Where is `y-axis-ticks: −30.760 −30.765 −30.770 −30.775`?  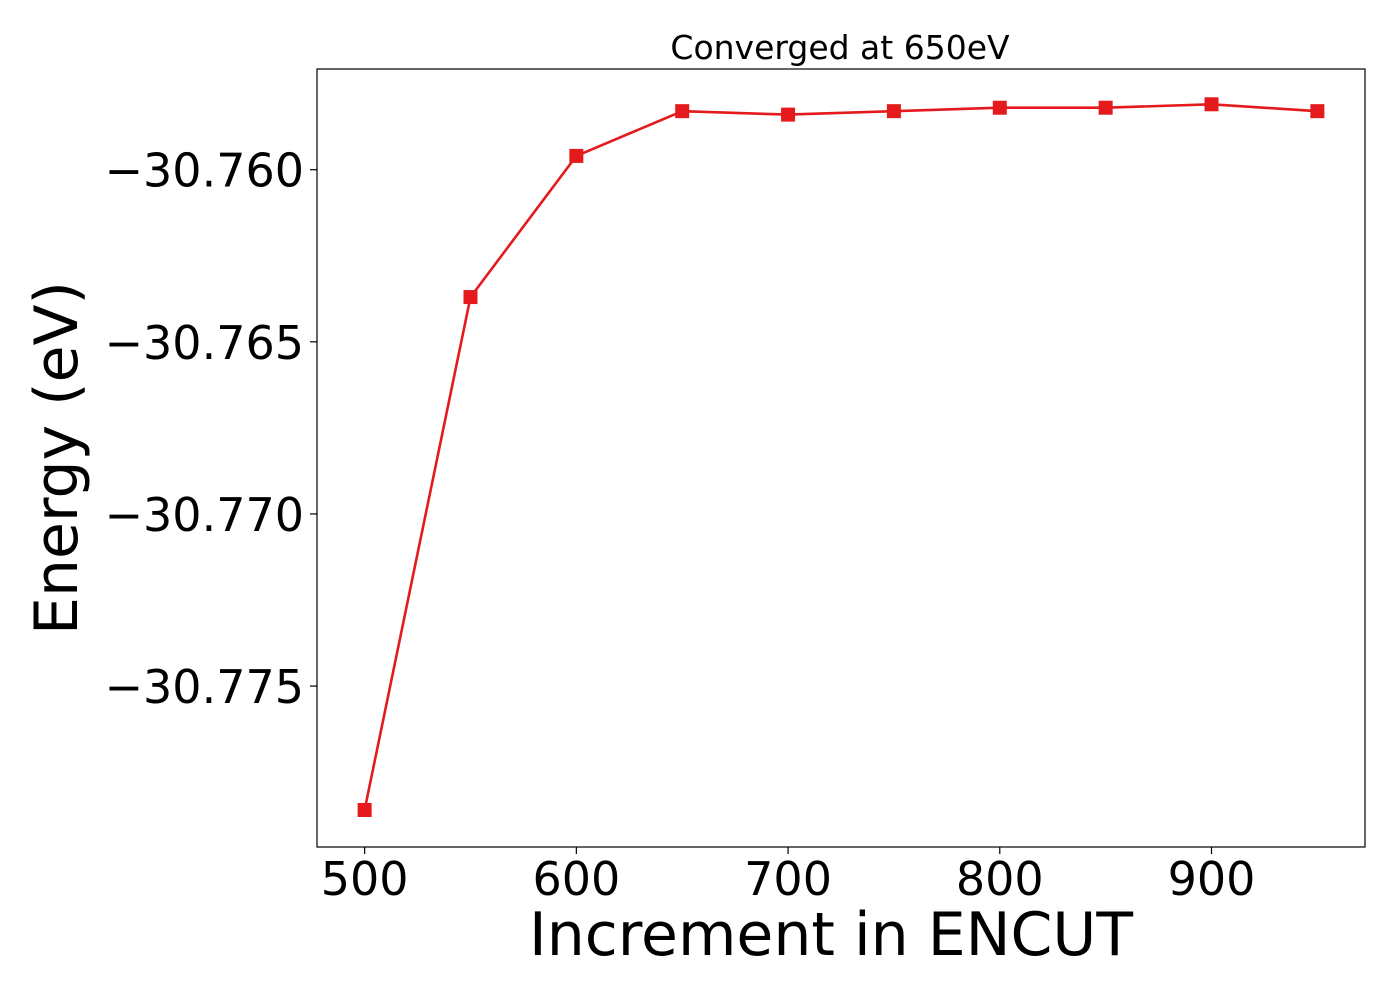 y-axis-ticks: −30.760 −30.765 −30.770 −30.775 is located at coordinates (211, 429).